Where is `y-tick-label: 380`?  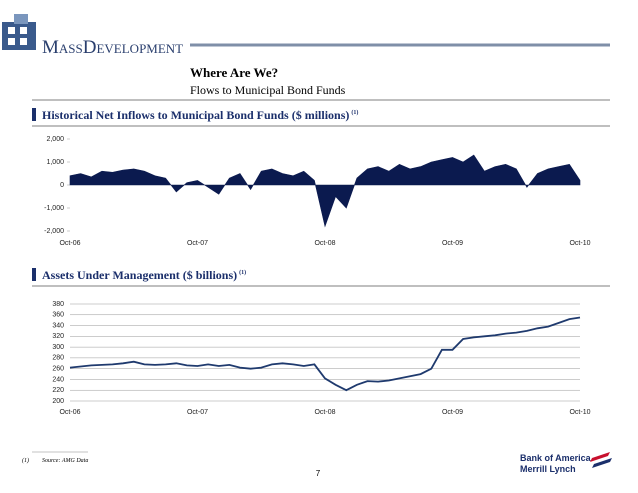
y-tick-label: 380 is located at coordinates (58, 304).